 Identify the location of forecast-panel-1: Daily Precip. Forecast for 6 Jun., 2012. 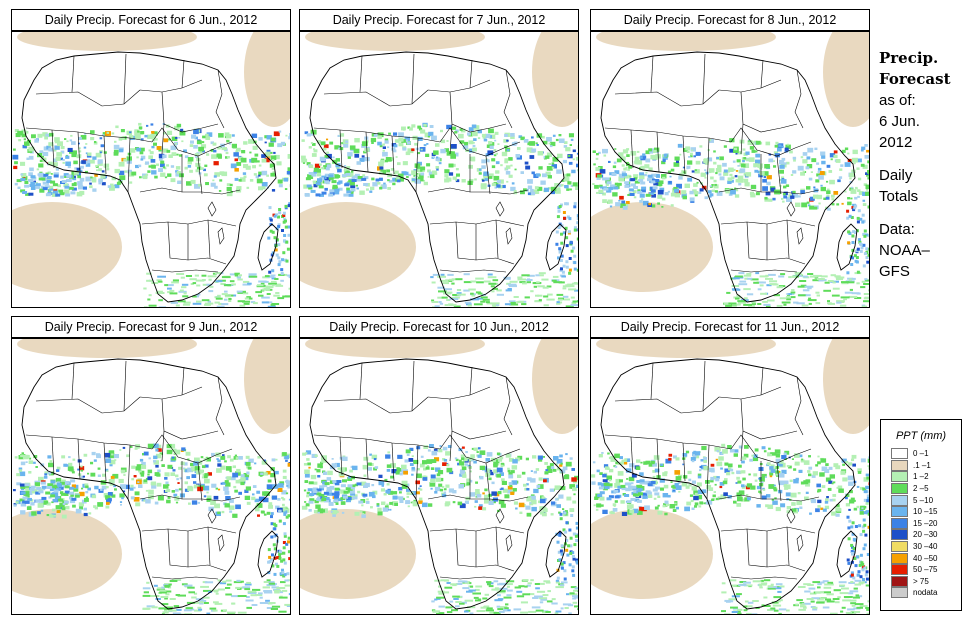
(151, 158).